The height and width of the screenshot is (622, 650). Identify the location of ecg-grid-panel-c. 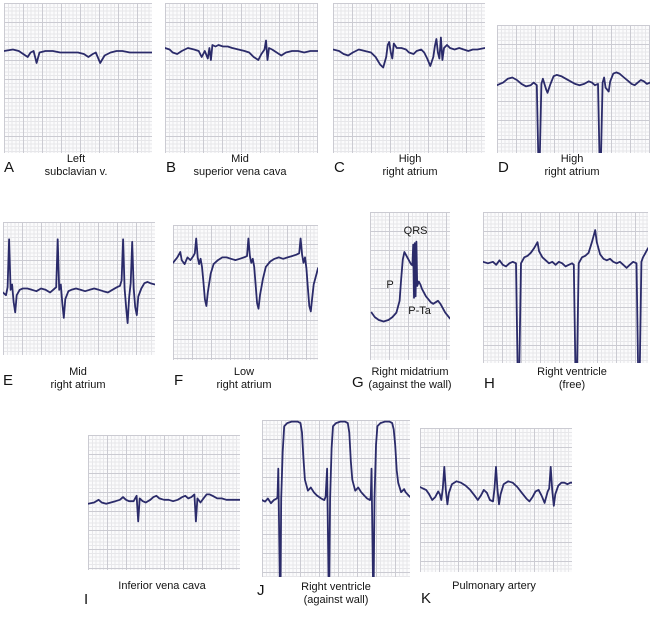
(409, 78).